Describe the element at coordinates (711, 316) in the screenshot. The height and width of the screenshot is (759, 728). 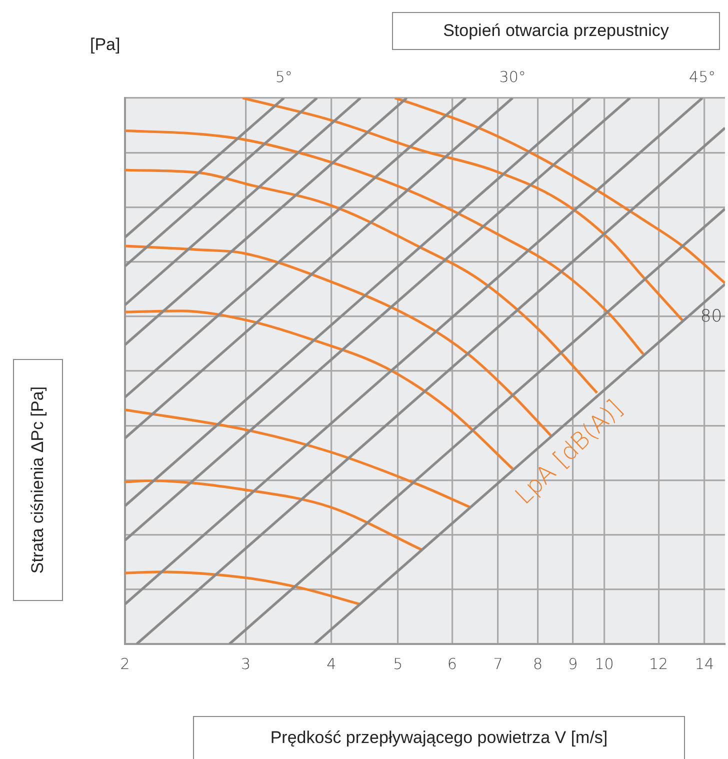
I see `annotation: 80` at that location.